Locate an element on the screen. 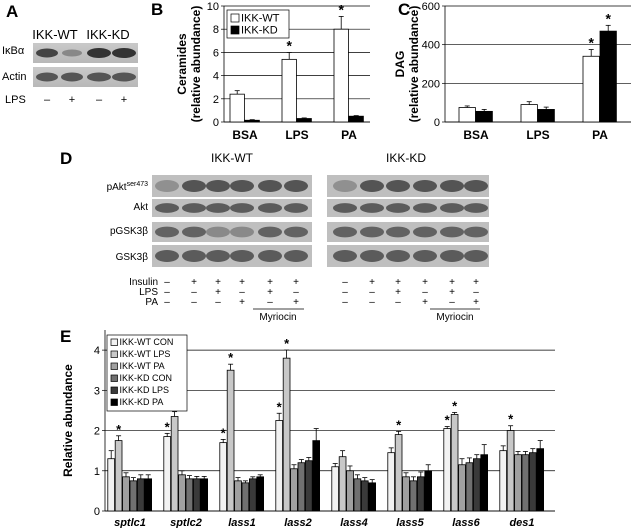  category-label: lass1 is located at coordinates (242, 522).